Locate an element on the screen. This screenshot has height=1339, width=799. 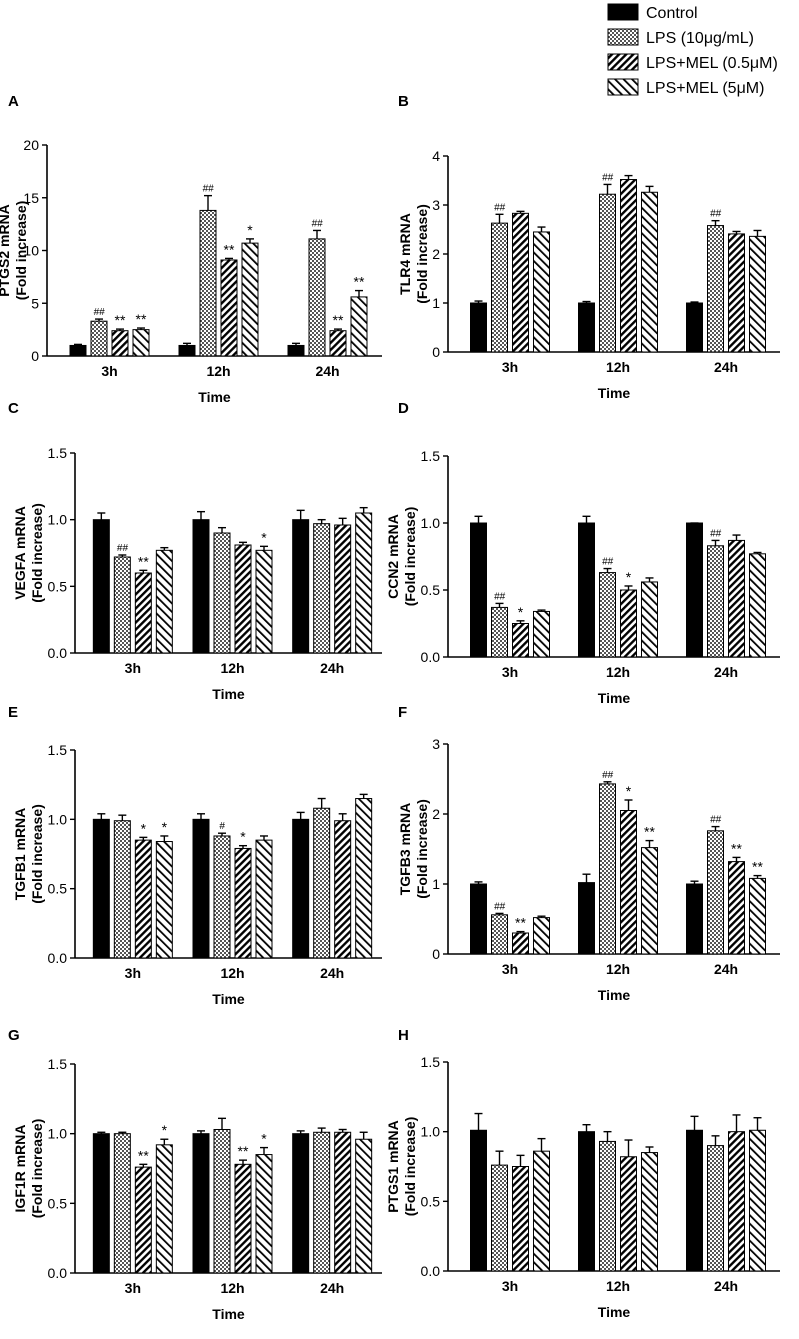
y-tick-label: 1.5 is located at coordinates (58, 453).